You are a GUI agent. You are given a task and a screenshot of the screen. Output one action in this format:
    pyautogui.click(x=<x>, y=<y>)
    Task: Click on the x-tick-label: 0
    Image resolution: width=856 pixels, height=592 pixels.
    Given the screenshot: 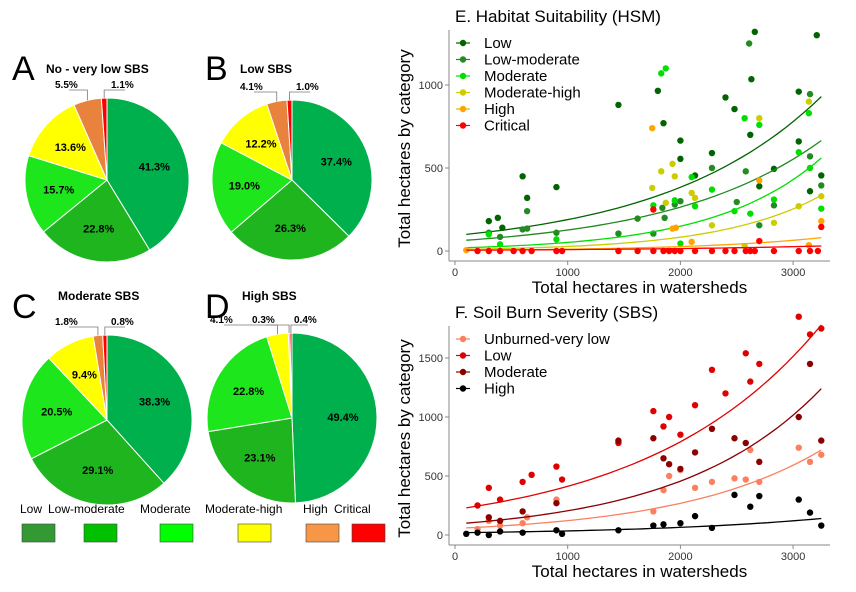 What is the action you would take?
    pyautogui.click(x=455, y=557)
    